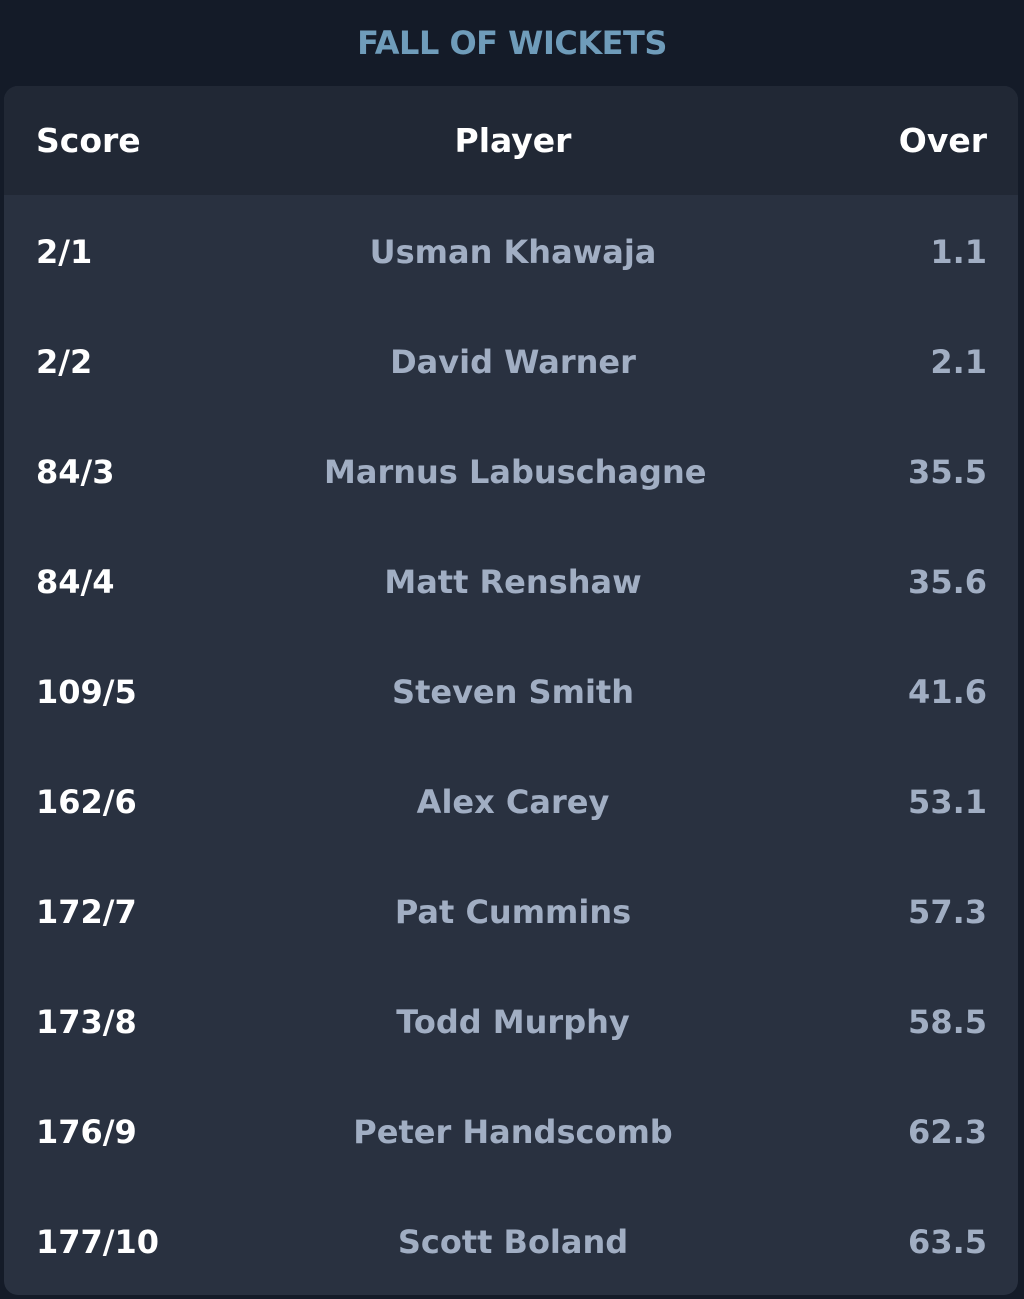  What do you see at coordinates (88, 140) in the screenshot?
I see `column-header-score: Score` at bounding box center [88, 140].